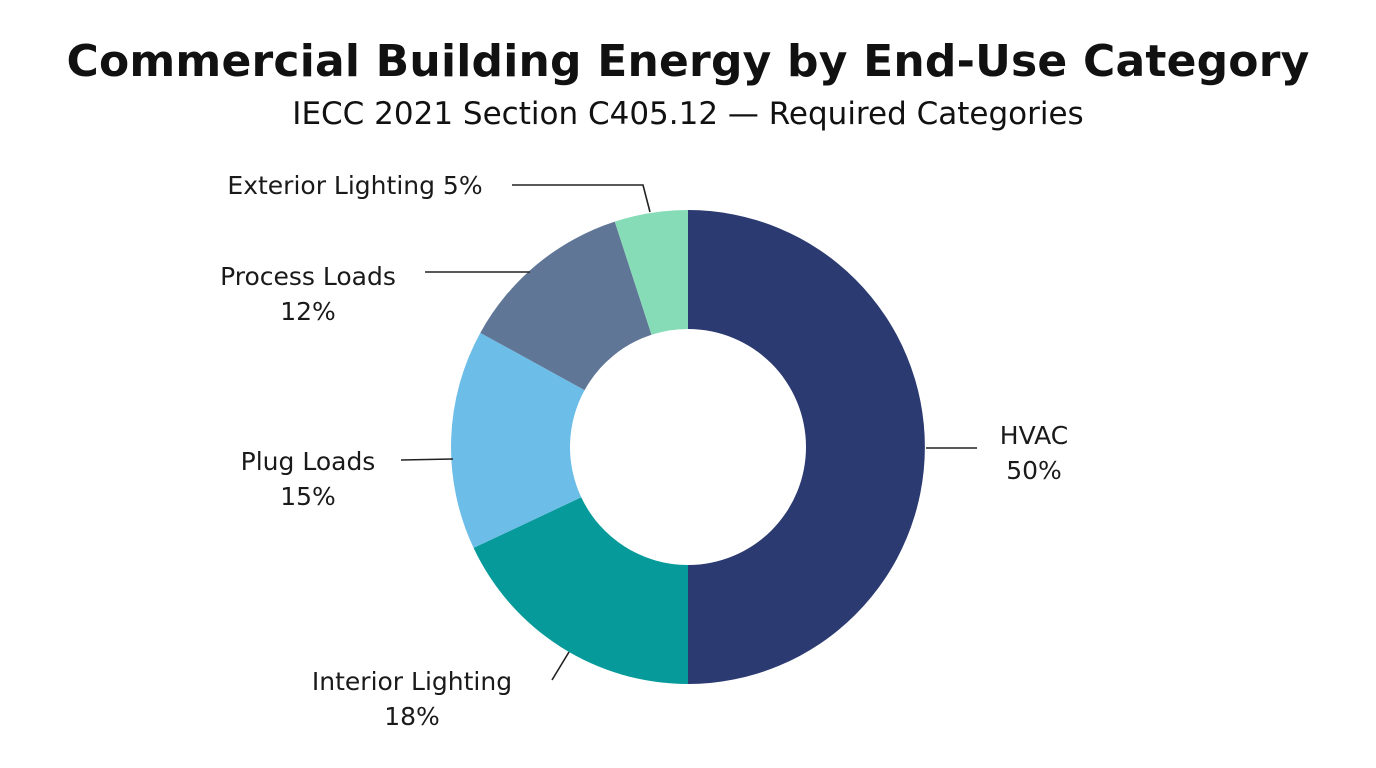 The width and height of the screenshot is (1376, 768). Describe the element at coordinates (331, 185) in the screenshot. I see `slice-label-name: Exterior Lighting` at that location.